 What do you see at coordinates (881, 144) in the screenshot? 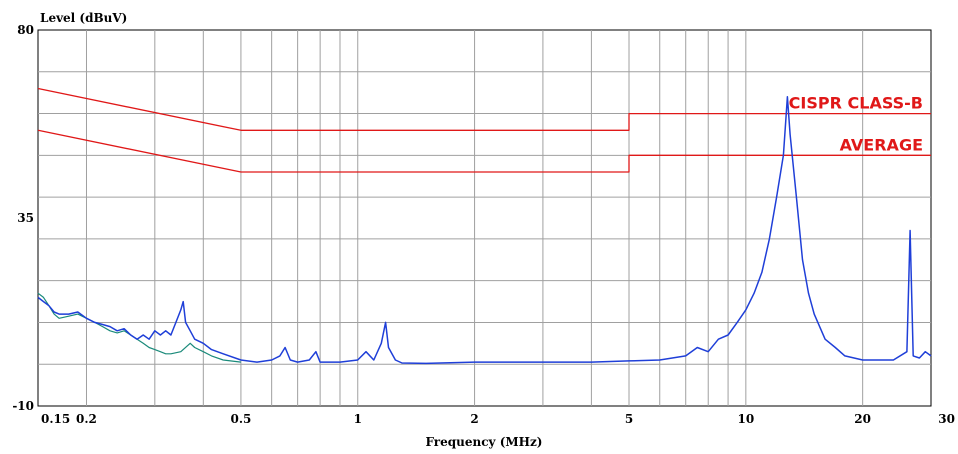
I see `limit-label: AVERAGE` at bounding box center [881, 144].